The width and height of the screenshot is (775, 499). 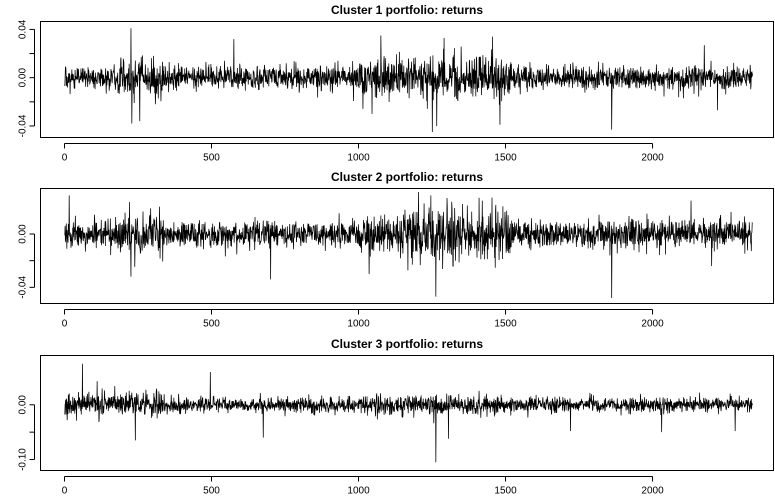 I want to click on chart-title: Cluster 3 portfolio: returns, so click(x=407, y=344).